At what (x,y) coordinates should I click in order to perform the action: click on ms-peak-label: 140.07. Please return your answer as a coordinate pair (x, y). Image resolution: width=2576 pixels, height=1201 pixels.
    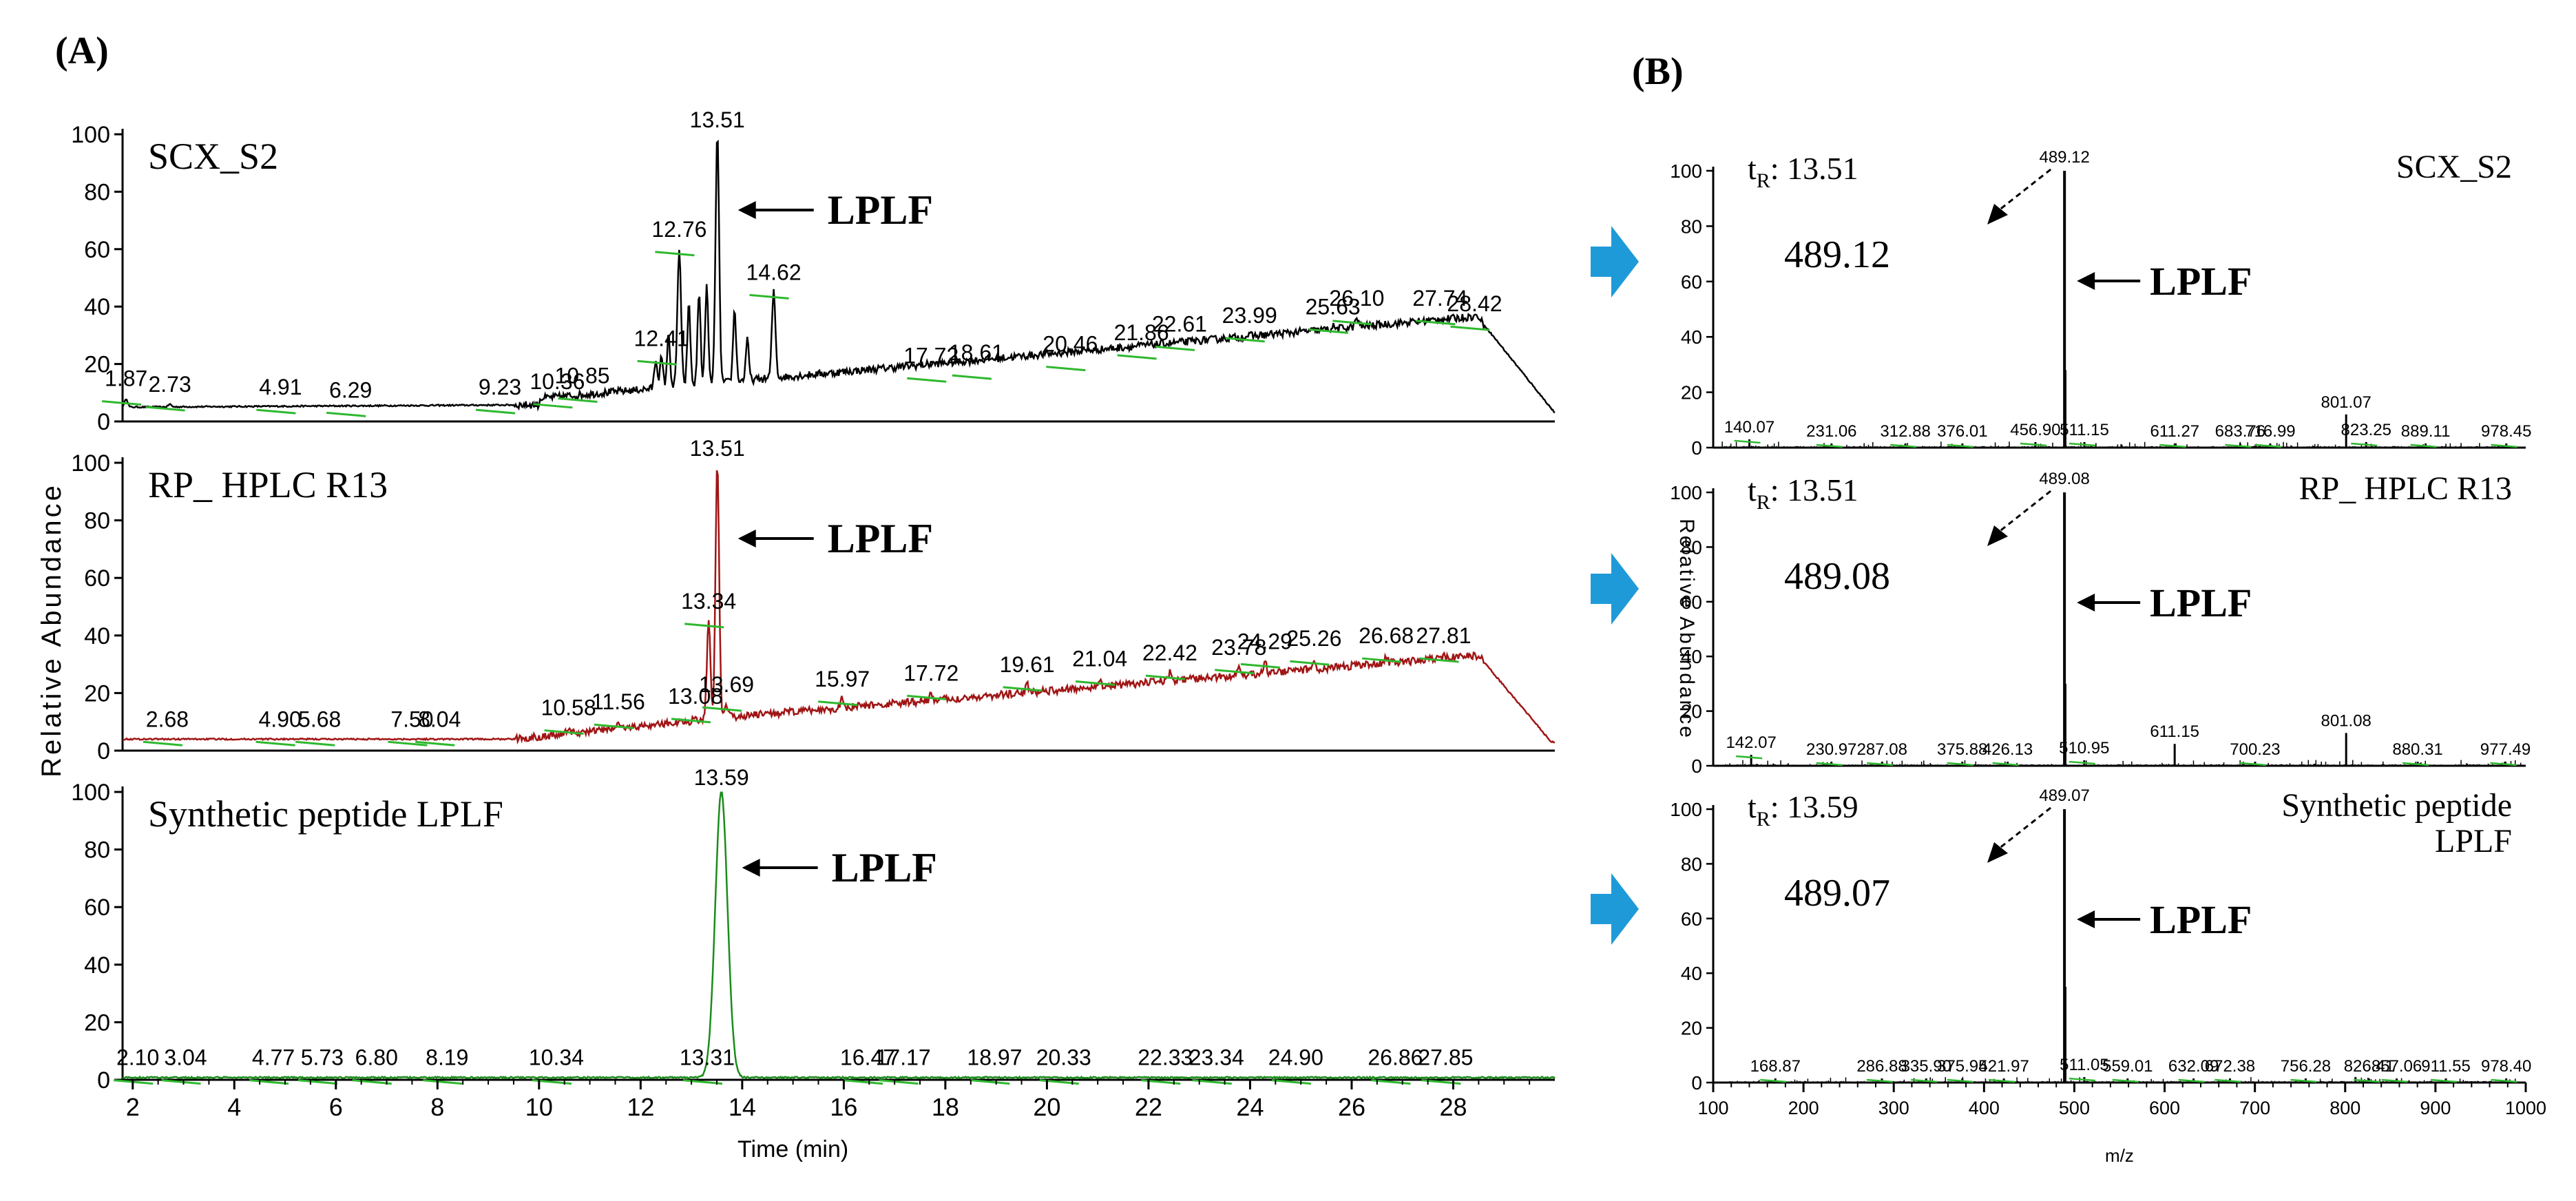
    Looking at the image, I should click on (1749, 427).